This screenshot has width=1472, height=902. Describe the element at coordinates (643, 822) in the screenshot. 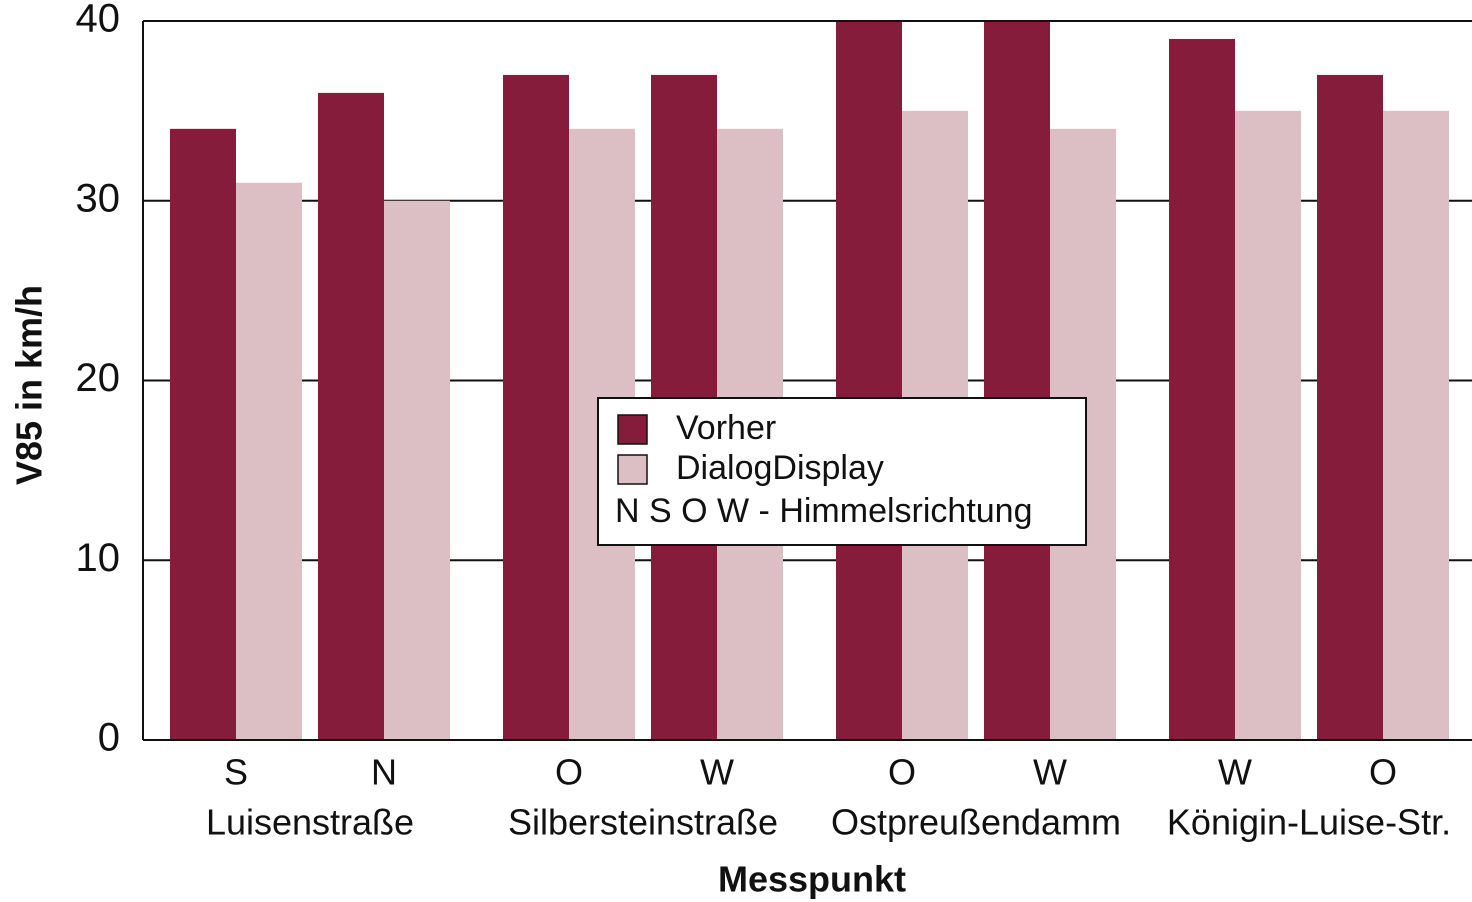

I see `group-label: Silbersteinstraße` at that location.